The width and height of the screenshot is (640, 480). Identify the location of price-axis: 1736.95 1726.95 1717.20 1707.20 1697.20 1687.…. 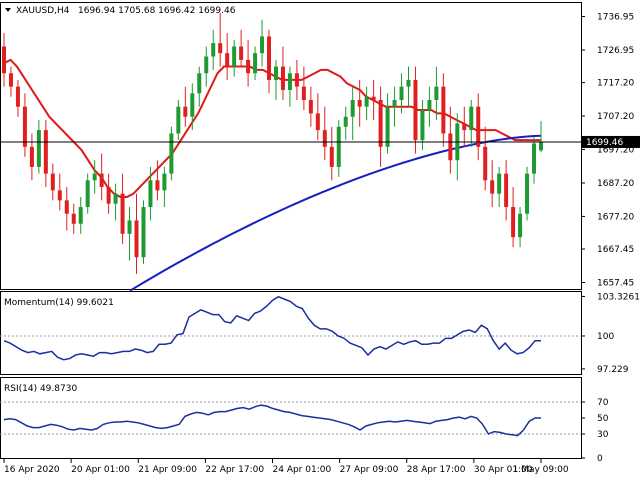
(607, 151).